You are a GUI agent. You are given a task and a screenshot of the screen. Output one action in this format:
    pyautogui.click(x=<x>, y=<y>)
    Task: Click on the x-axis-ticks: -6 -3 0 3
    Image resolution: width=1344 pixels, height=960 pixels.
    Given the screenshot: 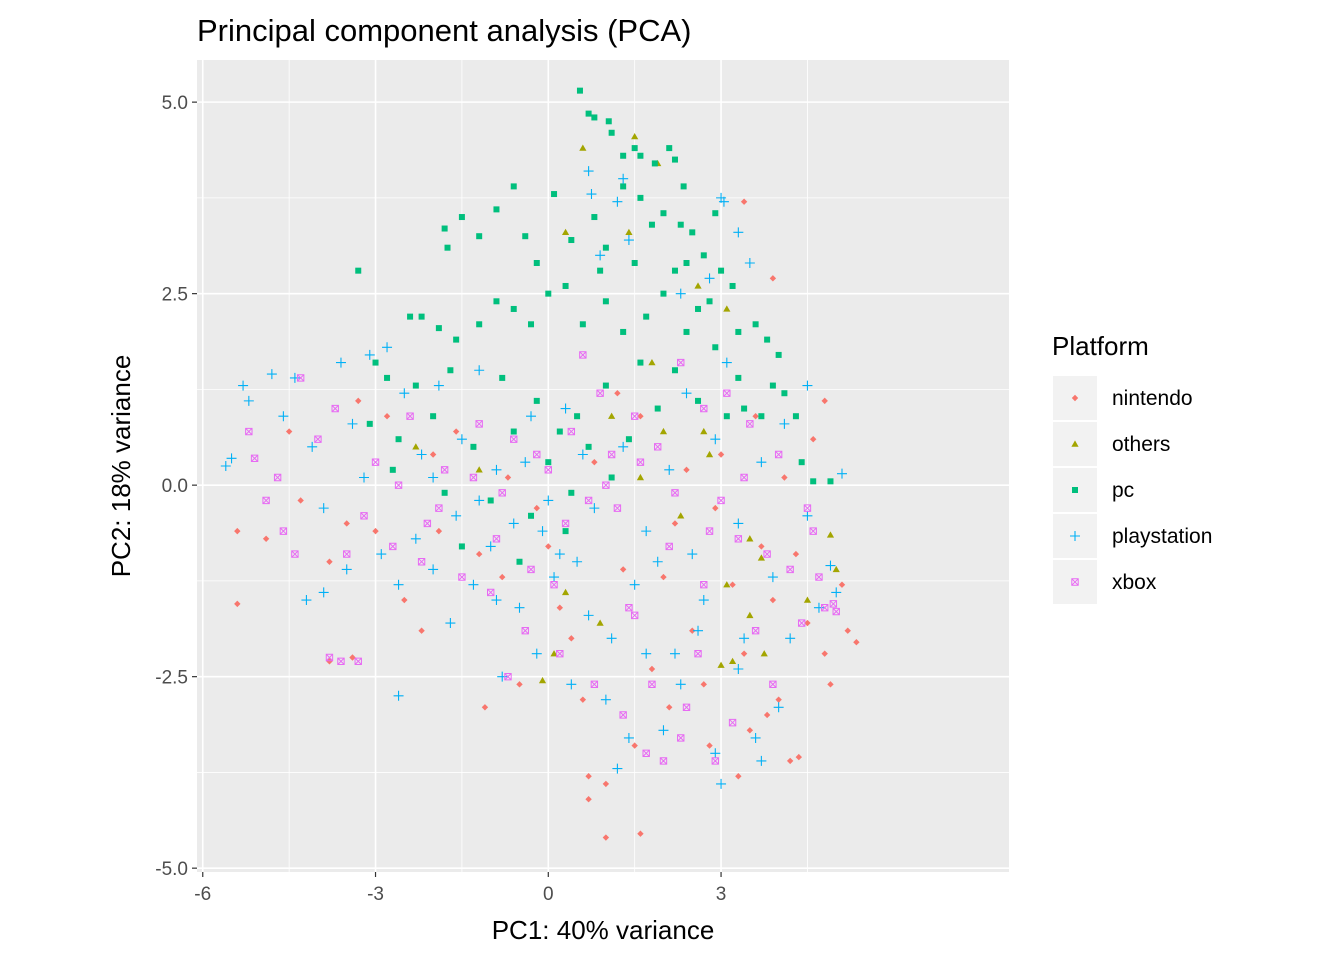 What is the action you would take?
    pyautogui.click(x=460, y=888)
    